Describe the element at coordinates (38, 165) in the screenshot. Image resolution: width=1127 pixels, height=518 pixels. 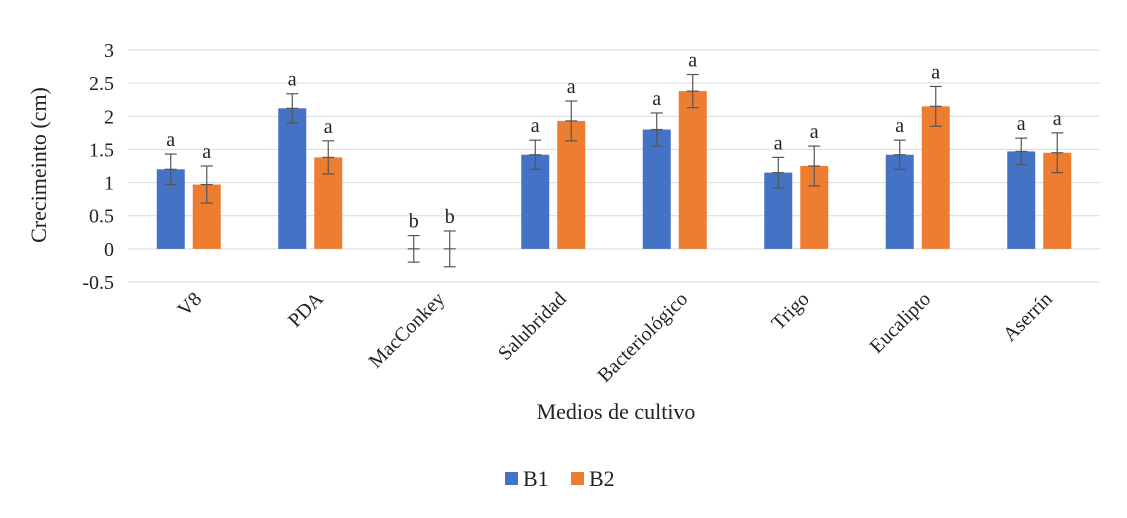
I see `y-axis-title: Crecimeinto (cm)` at that location.